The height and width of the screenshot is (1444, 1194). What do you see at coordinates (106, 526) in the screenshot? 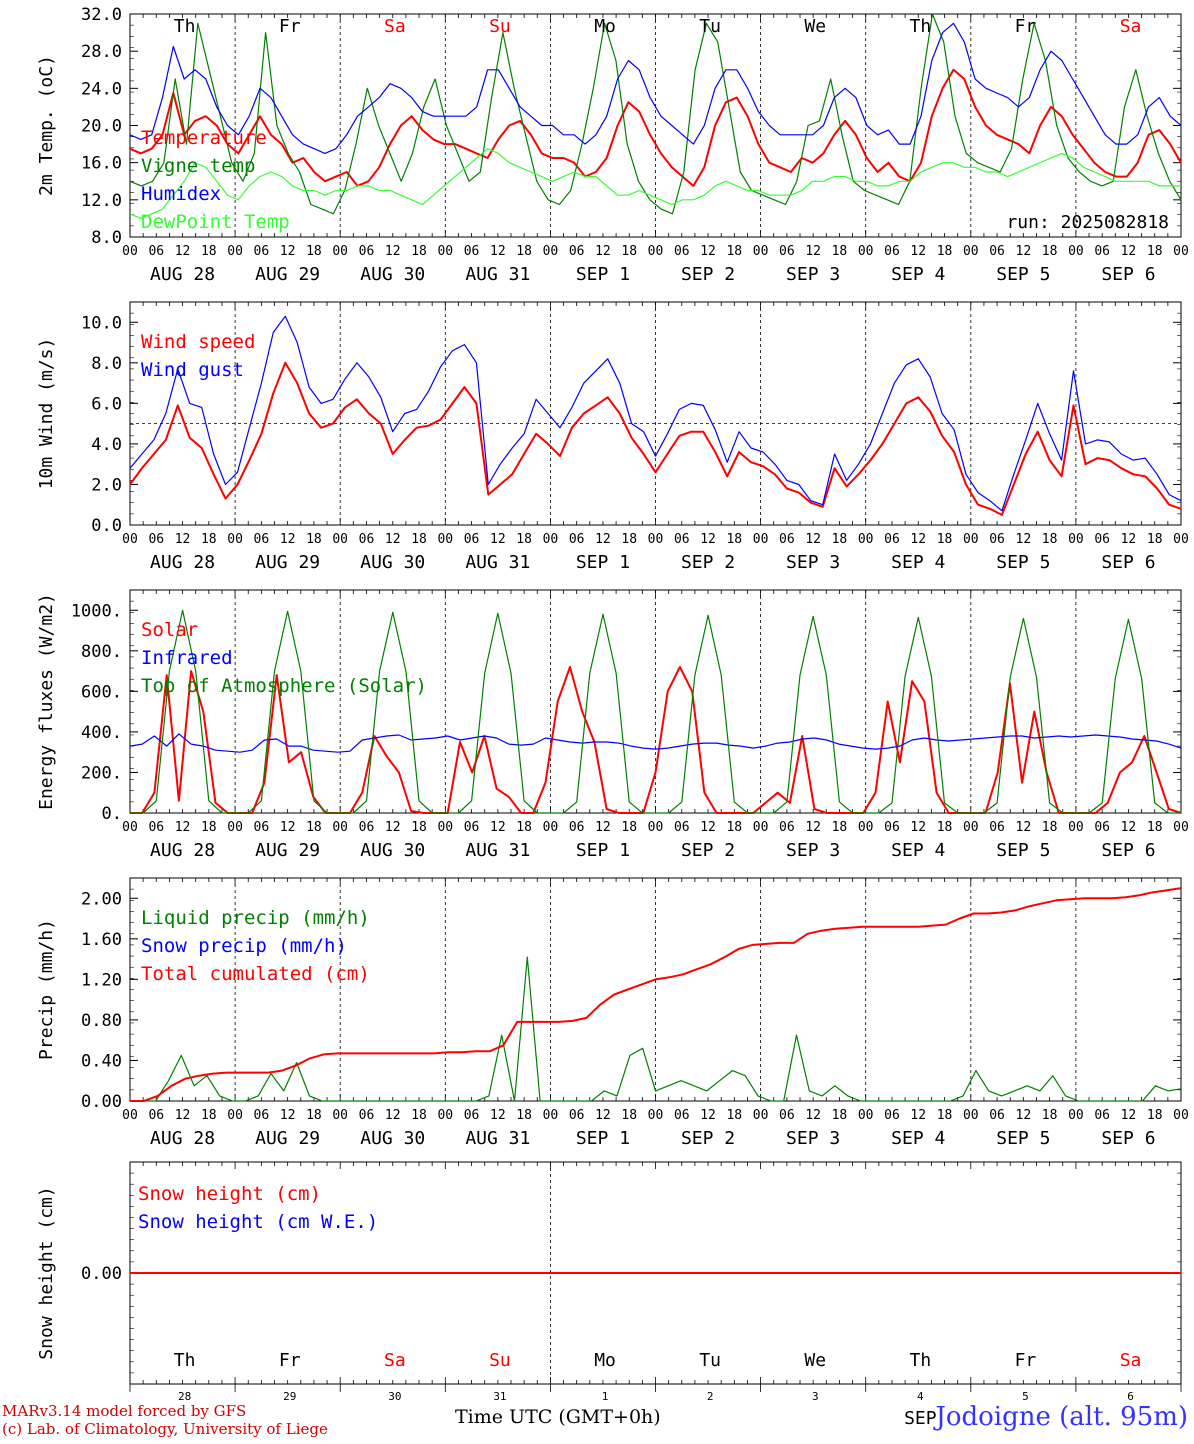
I see `y-tick-label: 0.0` at bounding box center [106, 526].